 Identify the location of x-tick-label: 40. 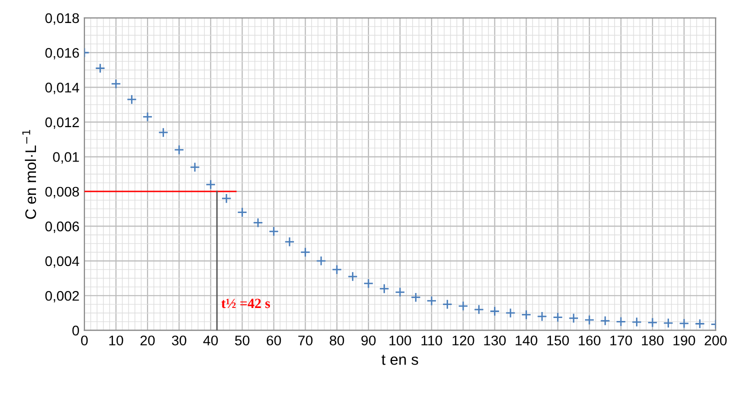
(210, 341).